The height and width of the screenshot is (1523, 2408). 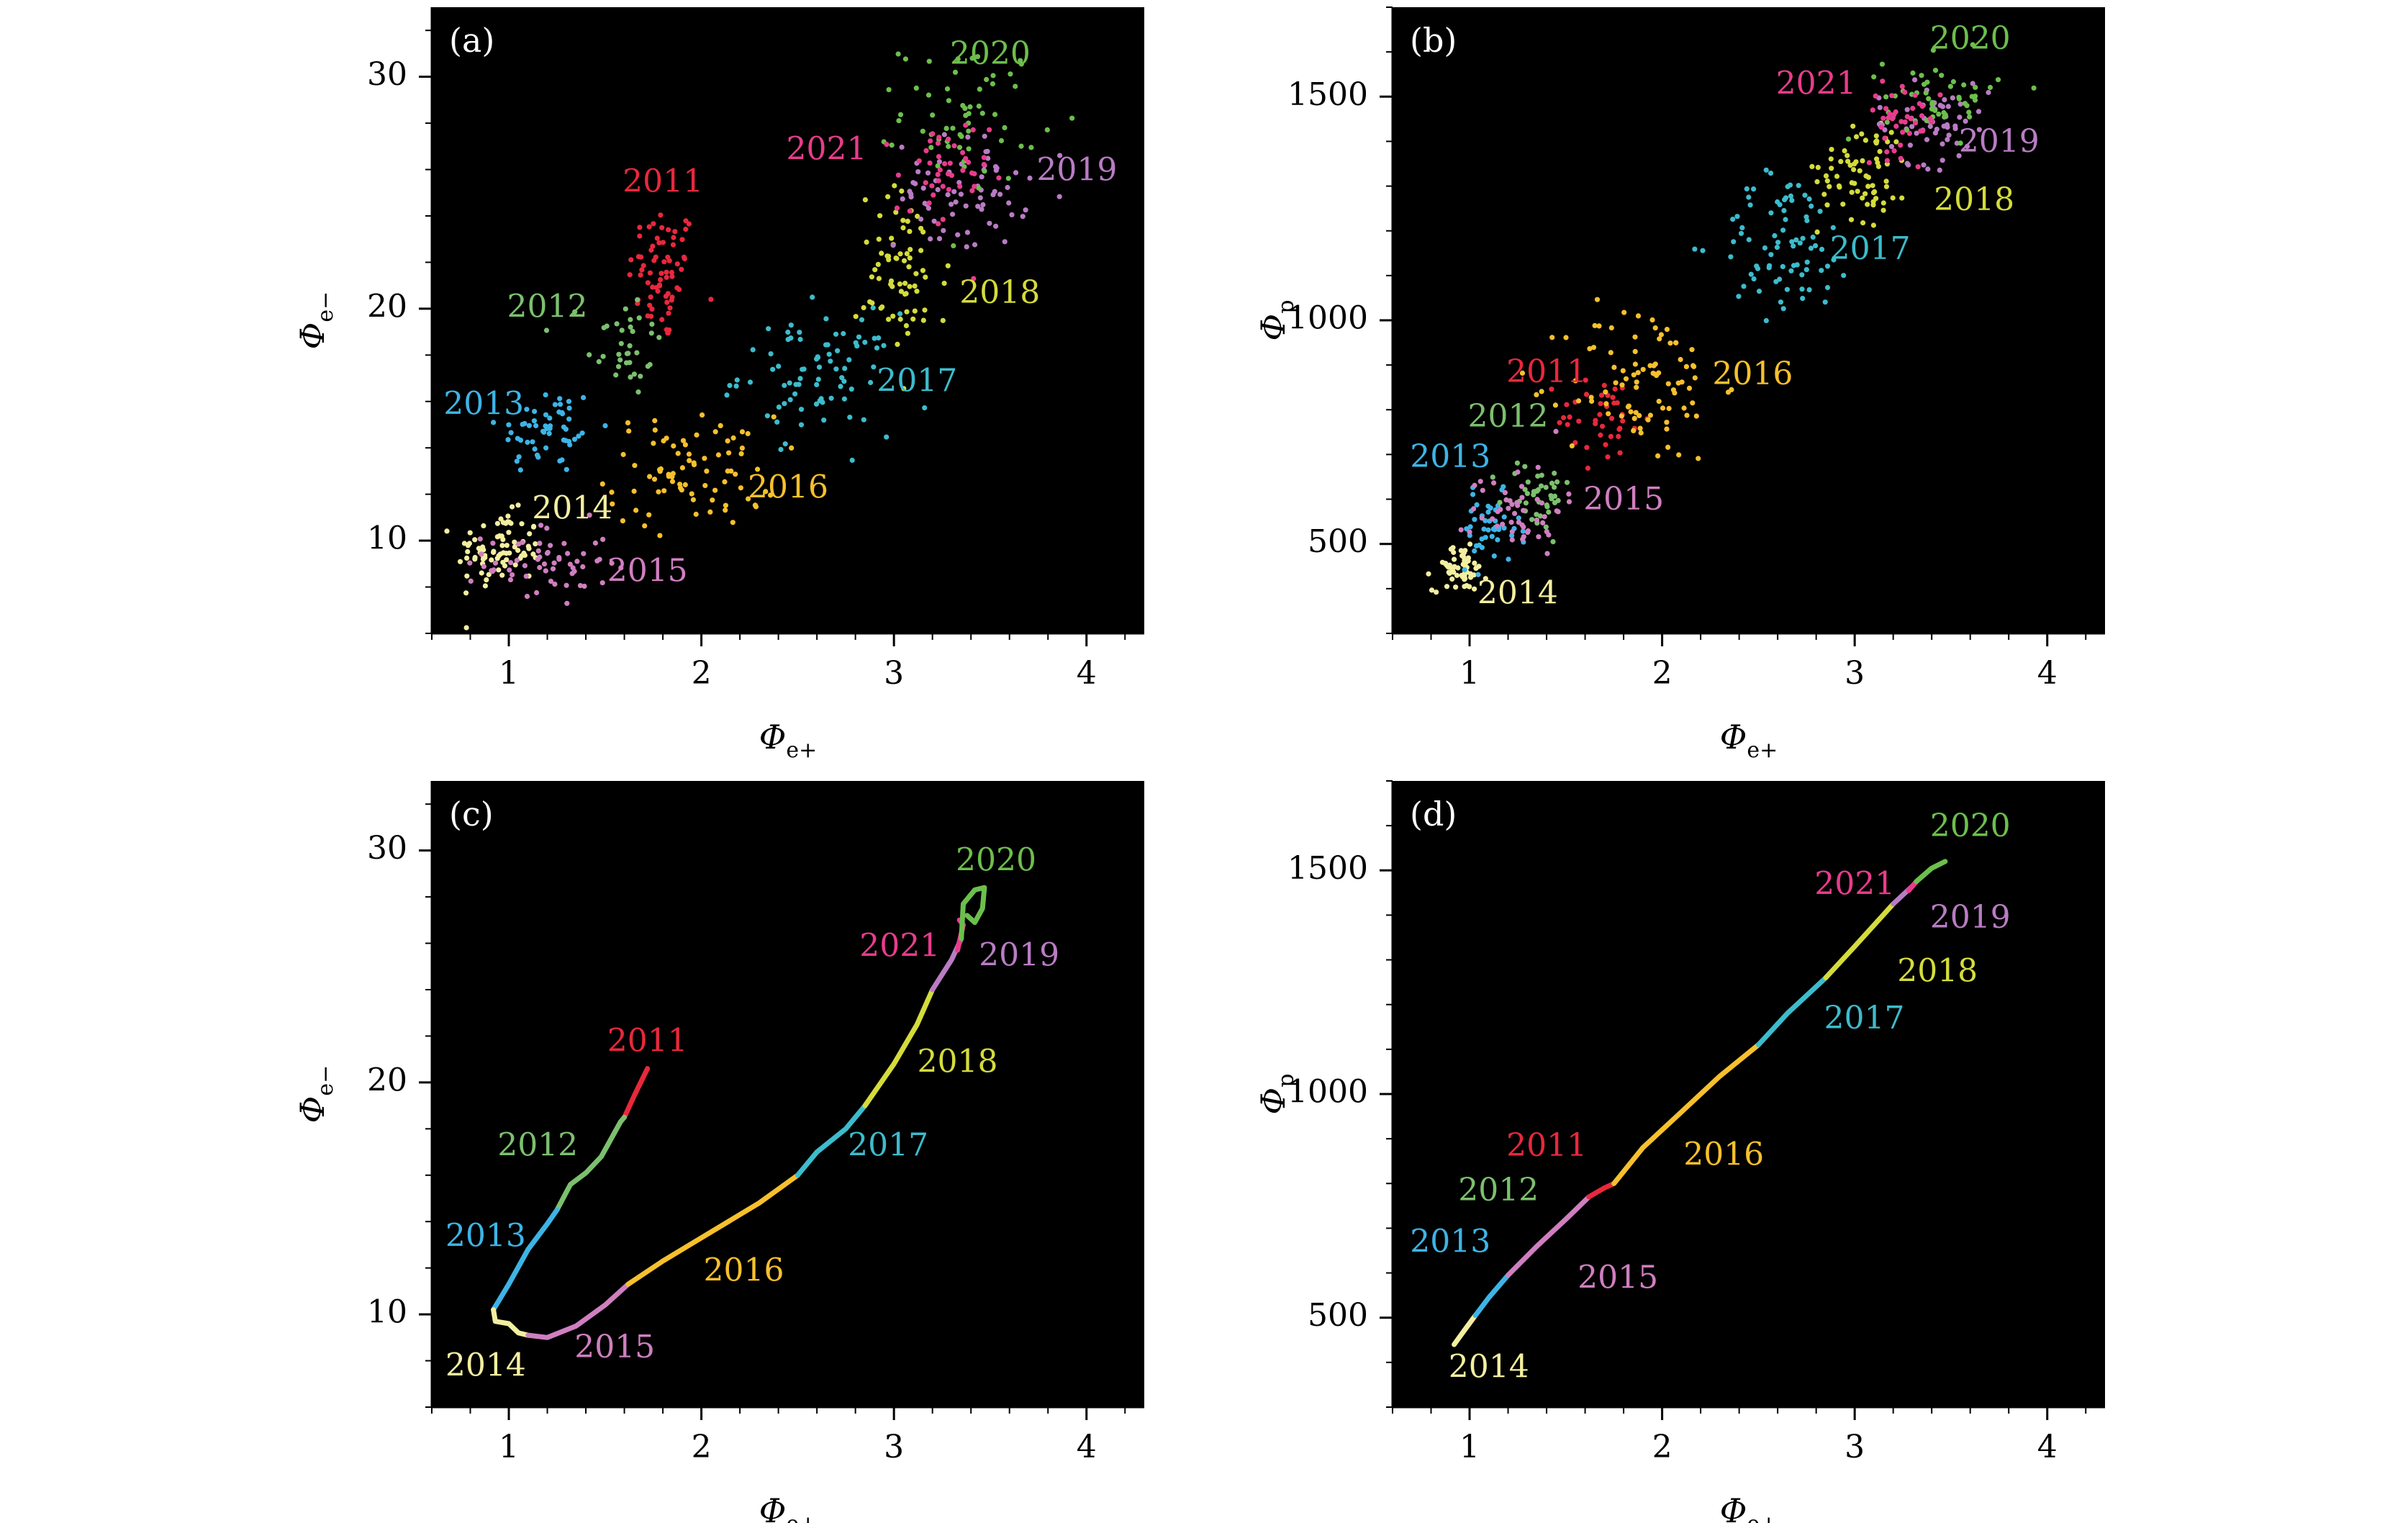 What do you see at coordinates (1469, 674) in the screenshot?
I see `x-tick-label-b: 1` at bounding box center [1469, 674].